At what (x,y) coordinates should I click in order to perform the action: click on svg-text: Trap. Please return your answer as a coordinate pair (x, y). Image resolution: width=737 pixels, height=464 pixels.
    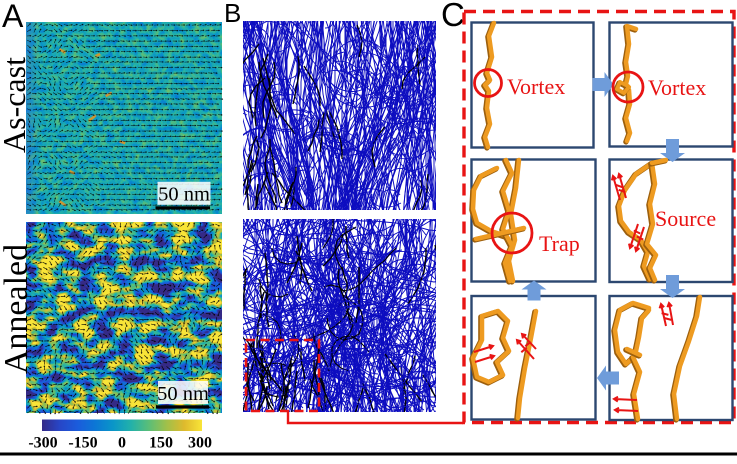
    Looking at the image, I should click on (559, 243).